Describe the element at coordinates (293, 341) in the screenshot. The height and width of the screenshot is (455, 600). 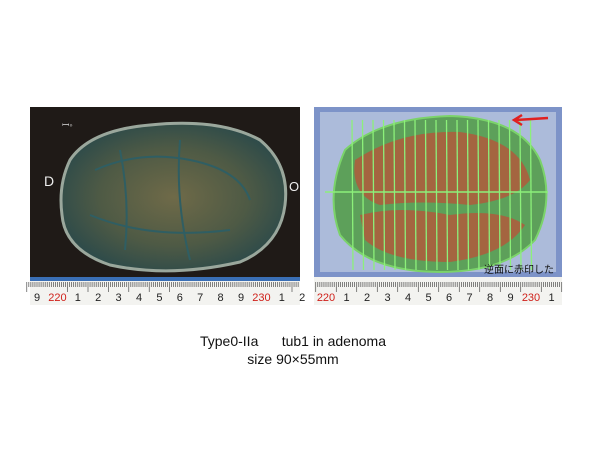
I see `caption-line1: Type0-IIa tub1 in adenoma` at that location.